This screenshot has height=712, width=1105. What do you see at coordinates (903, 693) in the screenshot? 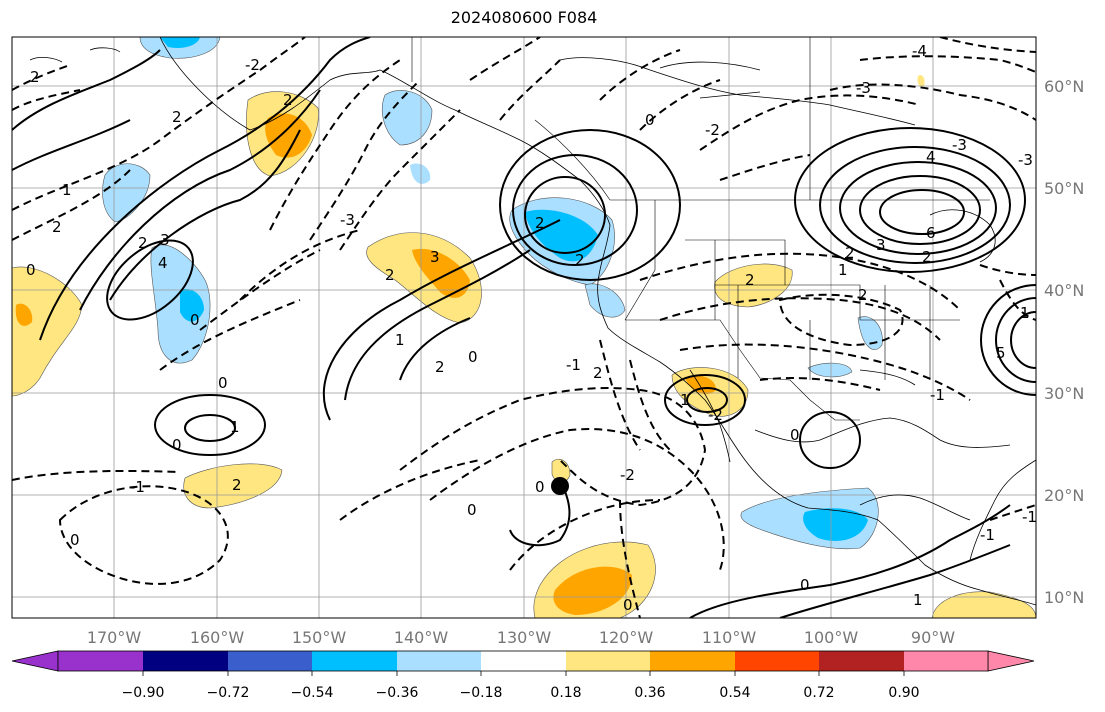
I see `colorbar-tick-label: 0.90` at bounding box center [903, 693].